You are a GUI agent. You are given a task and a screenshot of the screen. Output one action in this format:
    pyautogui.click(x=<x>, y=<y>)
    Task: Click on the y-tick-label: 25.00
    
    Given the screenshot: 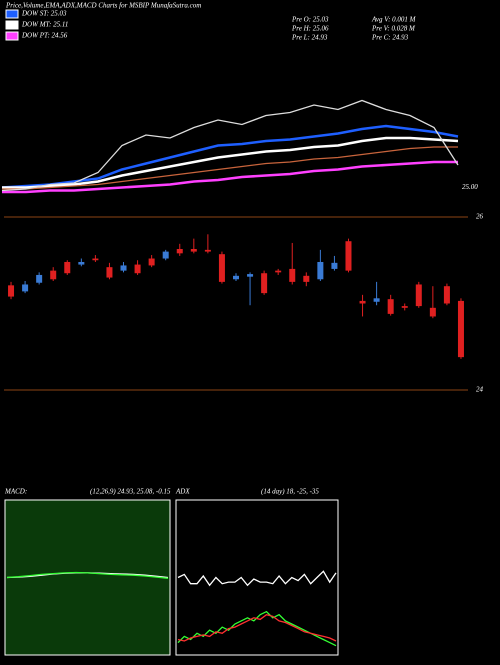 What is the action you would take?
    pyautogui.click(x=470, y=187)
    